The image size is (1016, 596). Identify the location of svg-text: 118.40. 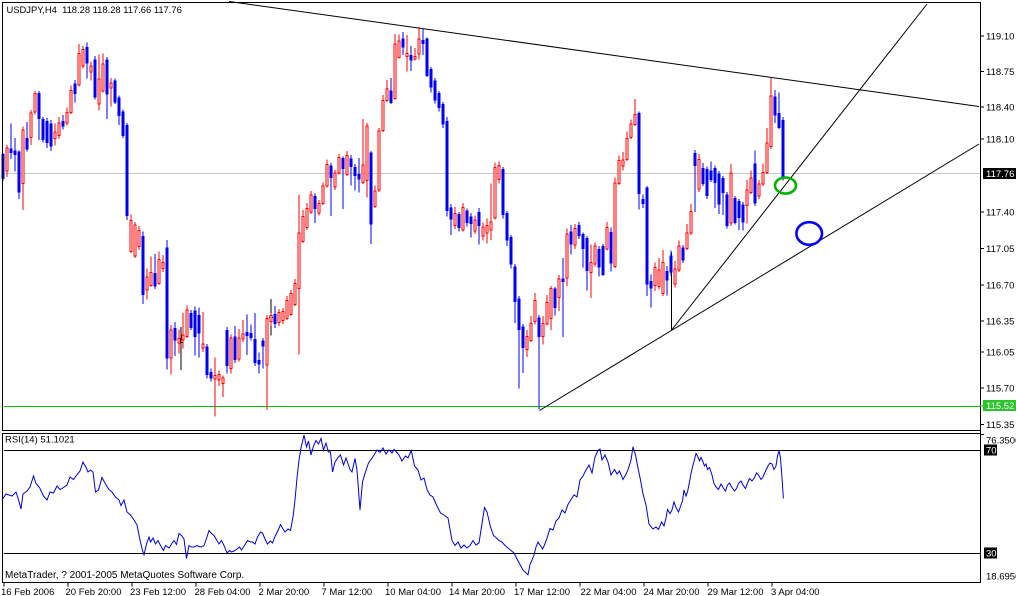
(1000, 108).